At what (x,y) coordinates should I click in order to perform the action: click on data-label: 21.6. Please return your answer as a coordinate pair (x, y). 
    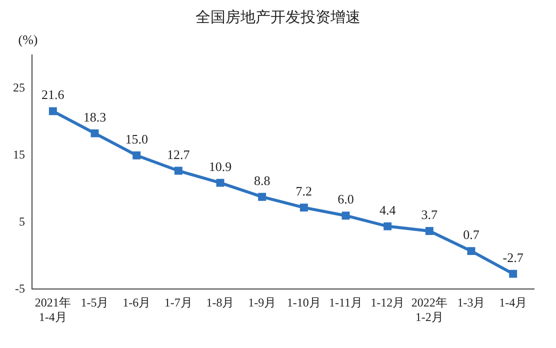
    Looking at the image, I should click on (53, 94).